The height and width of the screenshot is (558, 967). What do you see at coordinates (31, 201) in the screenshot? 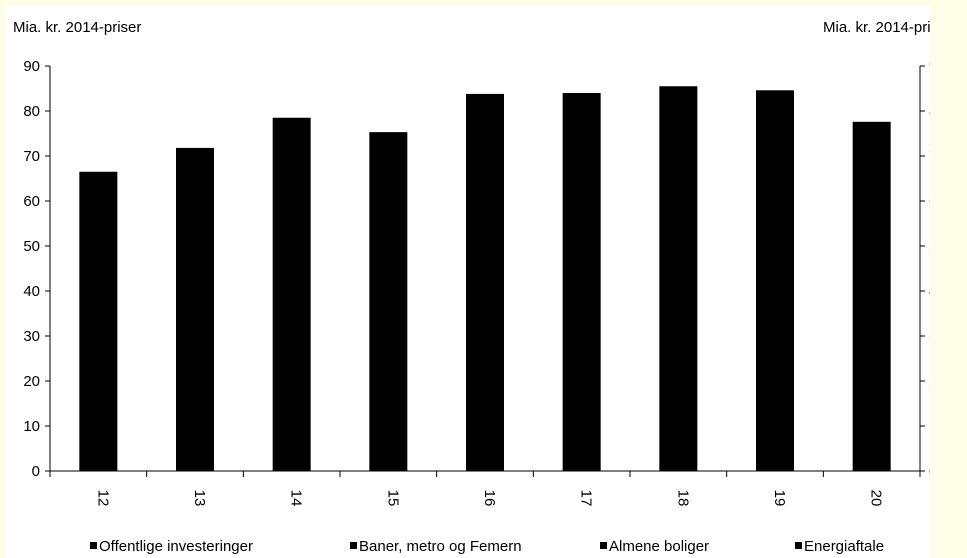
I see `y-tick-label-left: 60` at bounding box center [31, 201].